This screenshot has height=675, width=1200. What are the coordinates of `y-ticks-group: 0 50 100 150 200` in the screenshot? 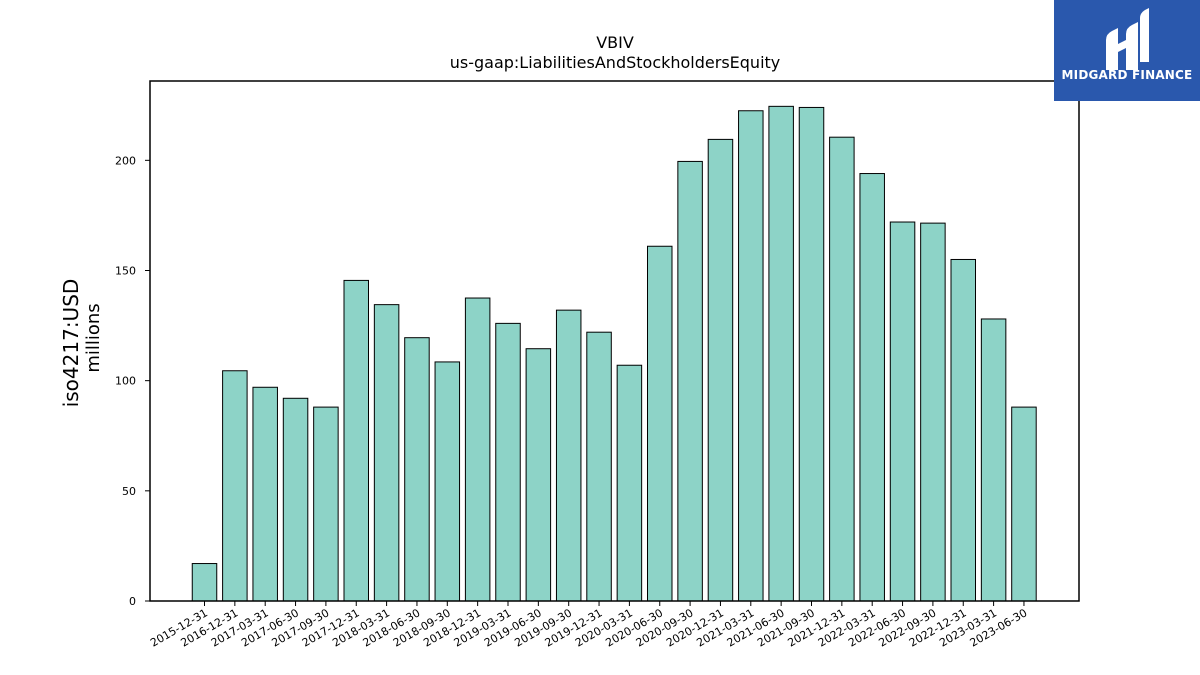 It's located at (132, 381).